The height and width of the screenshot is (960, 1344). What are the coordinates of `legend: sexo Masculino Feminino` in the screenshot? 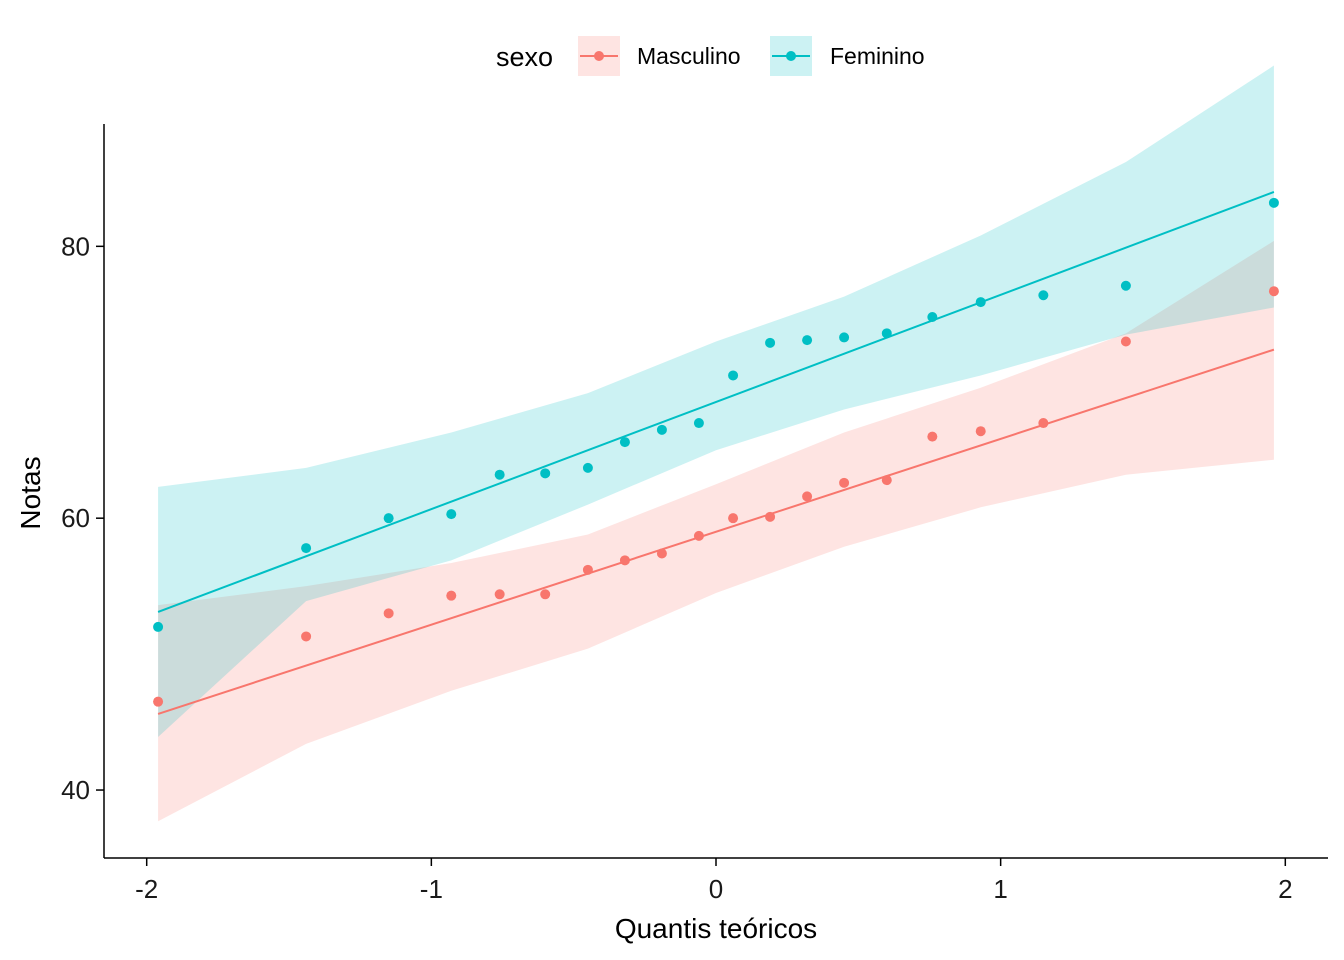 It's located at (710, 56).